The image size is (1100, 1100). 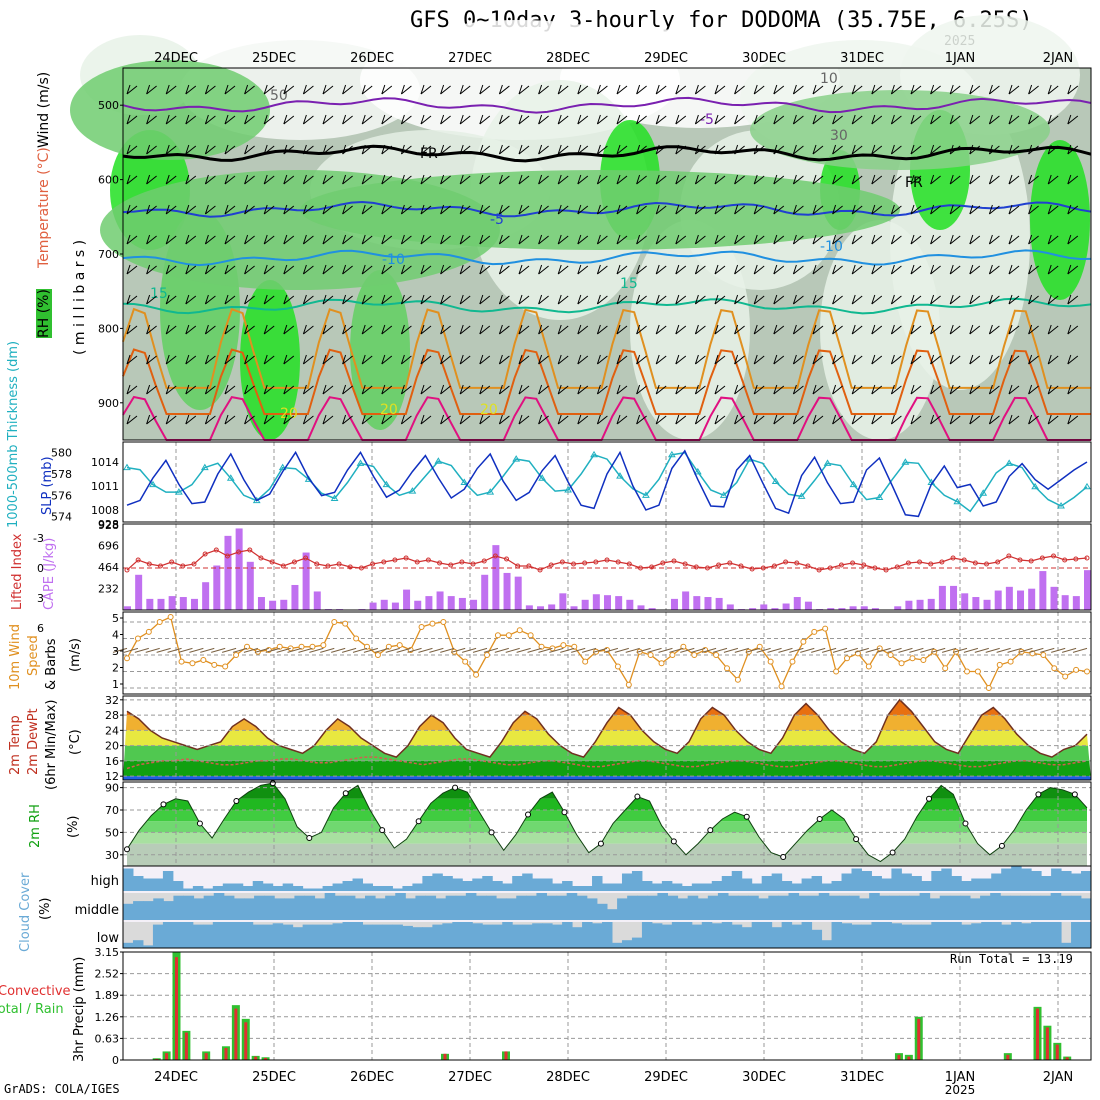 What do you see at coordinates (607, 105) in the screenshot?
I see `isotherm--5` at bounding box center [607, 105].